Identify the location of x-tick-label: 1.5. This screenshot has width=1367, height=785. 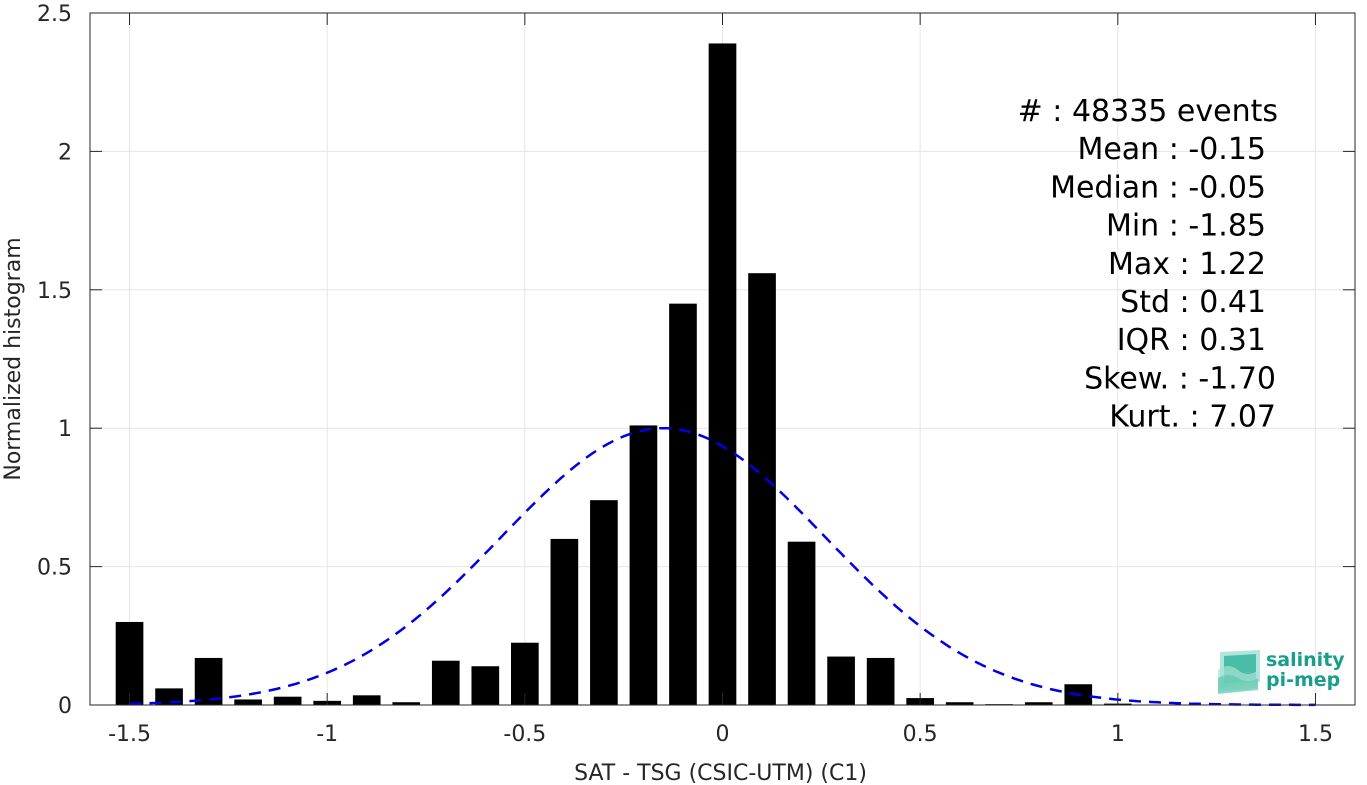
(1315, 734).